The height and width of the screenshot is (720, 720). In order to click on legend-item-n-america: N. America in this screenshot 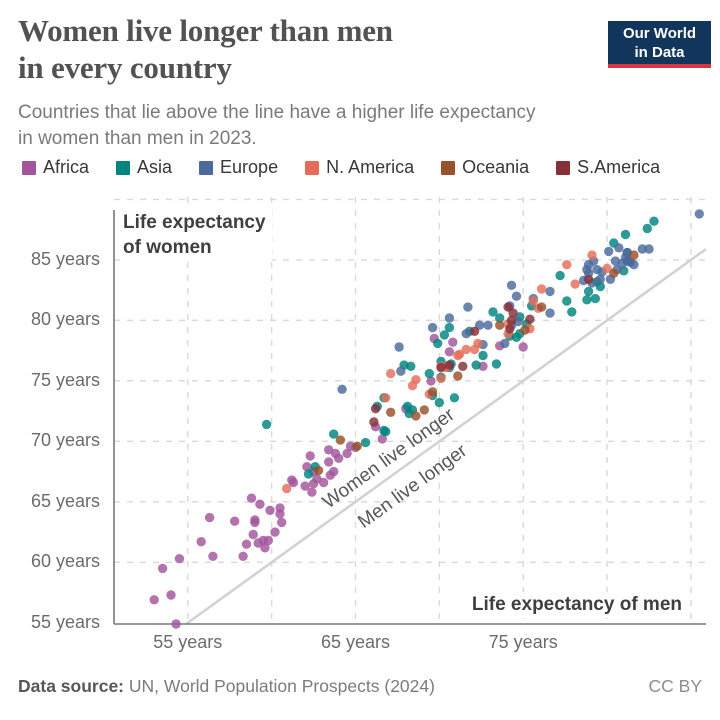, I will do `click(359, 167)`.